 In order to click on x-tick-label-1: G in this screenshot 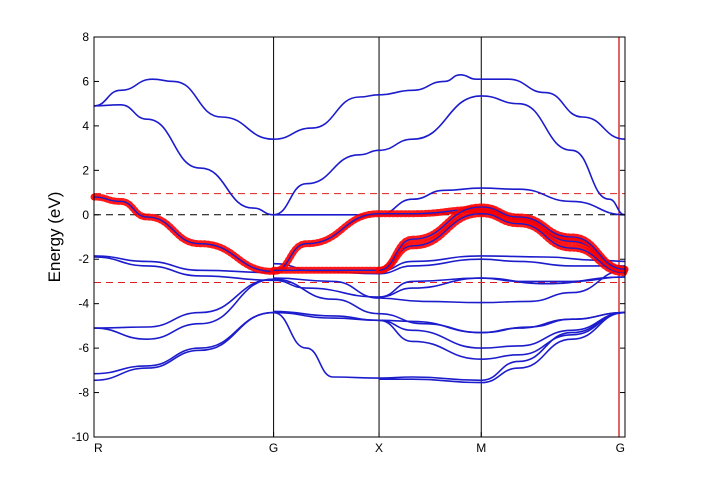, I will do `click(273, 448)`.